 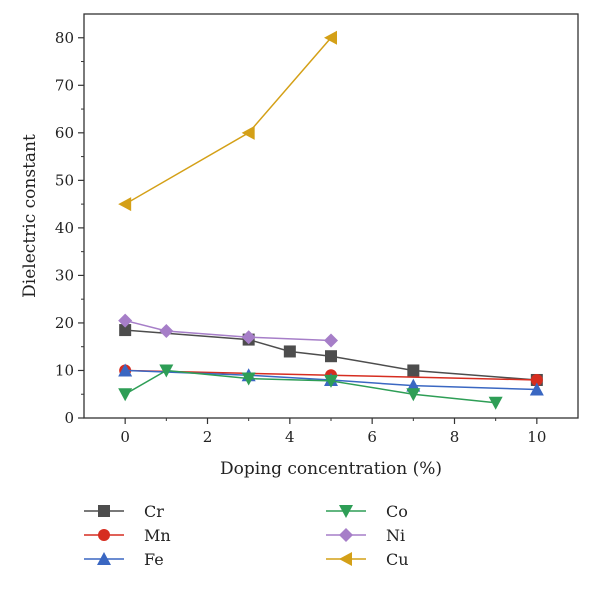 I want to click on legend-item-fe: Fe, so click(x=124, y=559).